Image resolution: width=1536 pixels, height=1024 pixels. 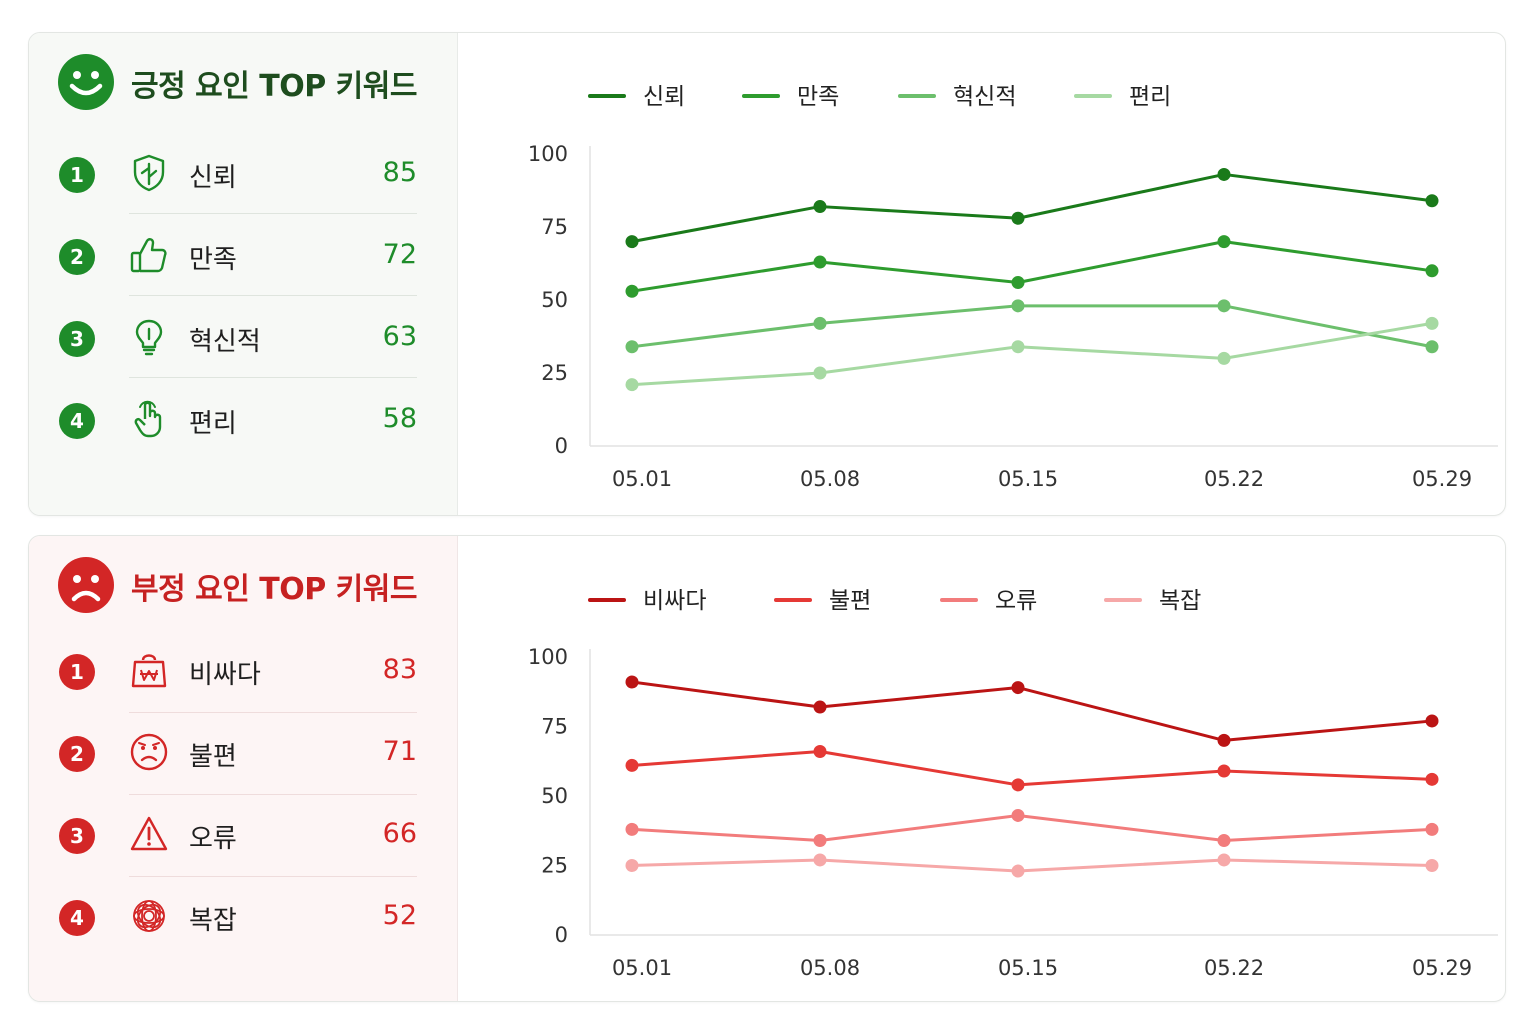 What do you see at coordinates (399, 833) in the screenshot?
I see `keyword-score: 66` at bounding box center [399, 833].